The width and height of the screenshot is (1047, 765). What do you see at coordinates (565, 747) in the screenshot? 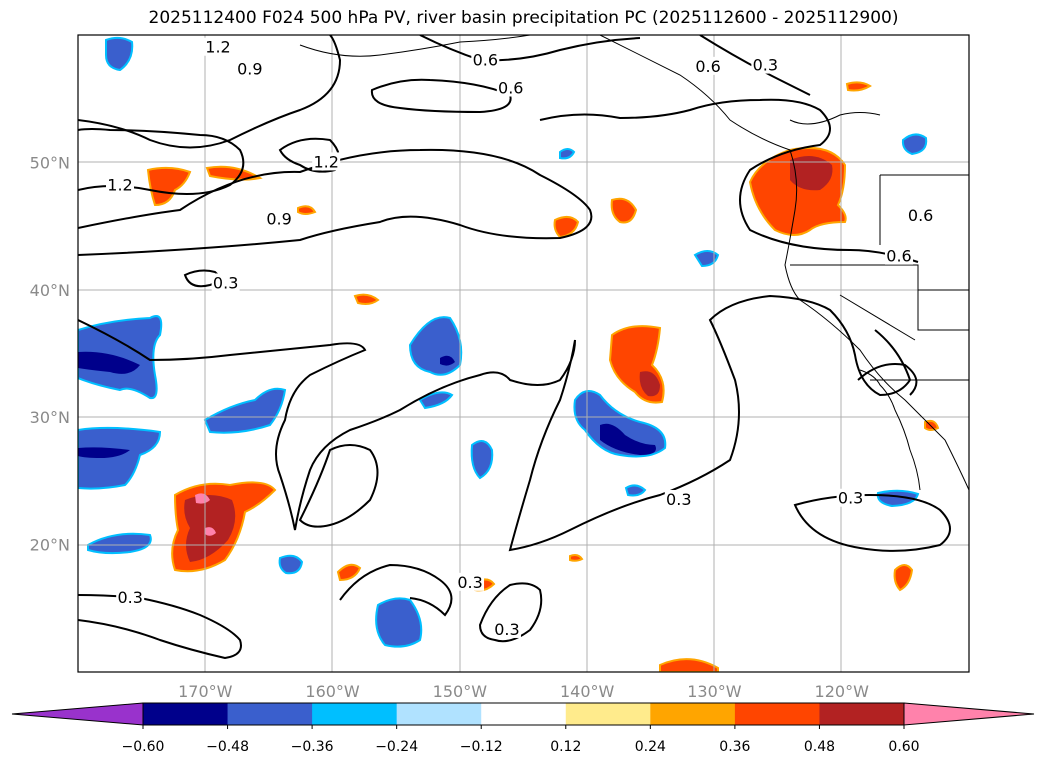
I see `colorbar-tick-label: 0.12` at bounding box center [565, 747].